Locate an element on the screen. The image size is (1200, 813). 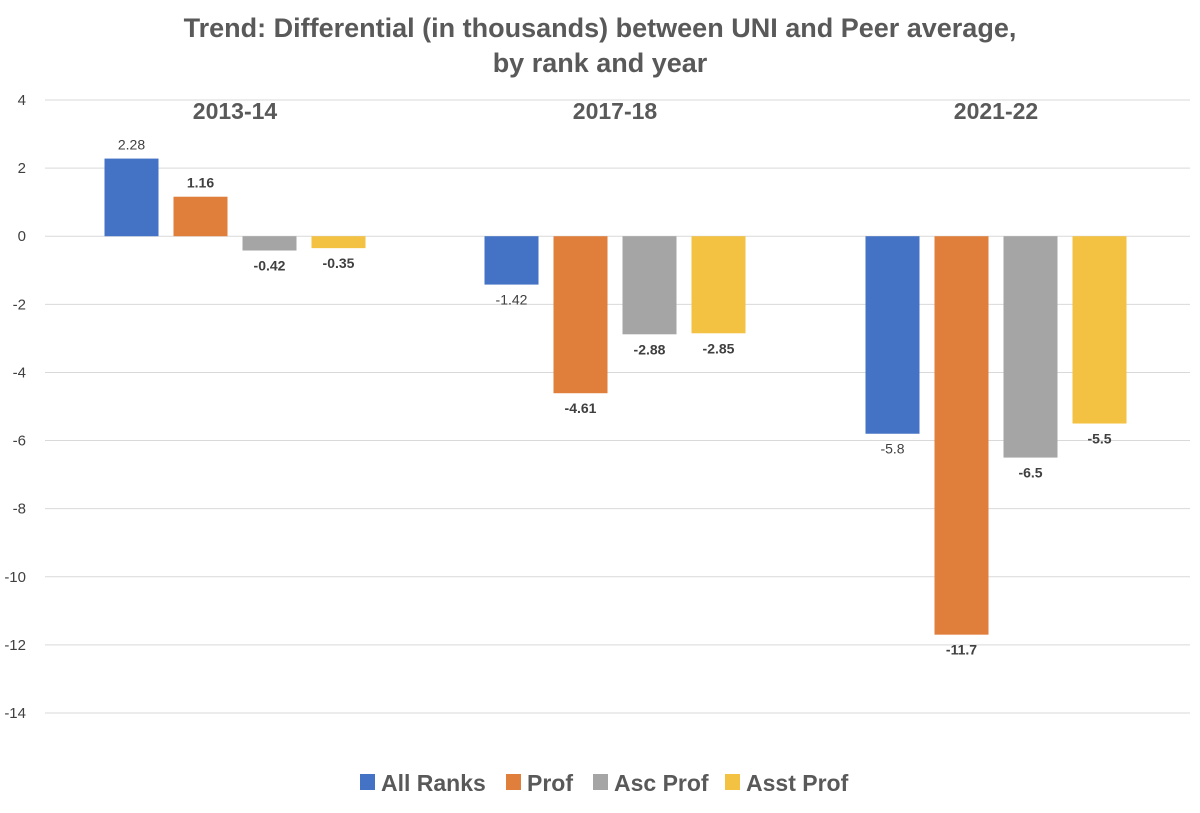
y-tick-label: -10 is located at coordinates (15, 577).